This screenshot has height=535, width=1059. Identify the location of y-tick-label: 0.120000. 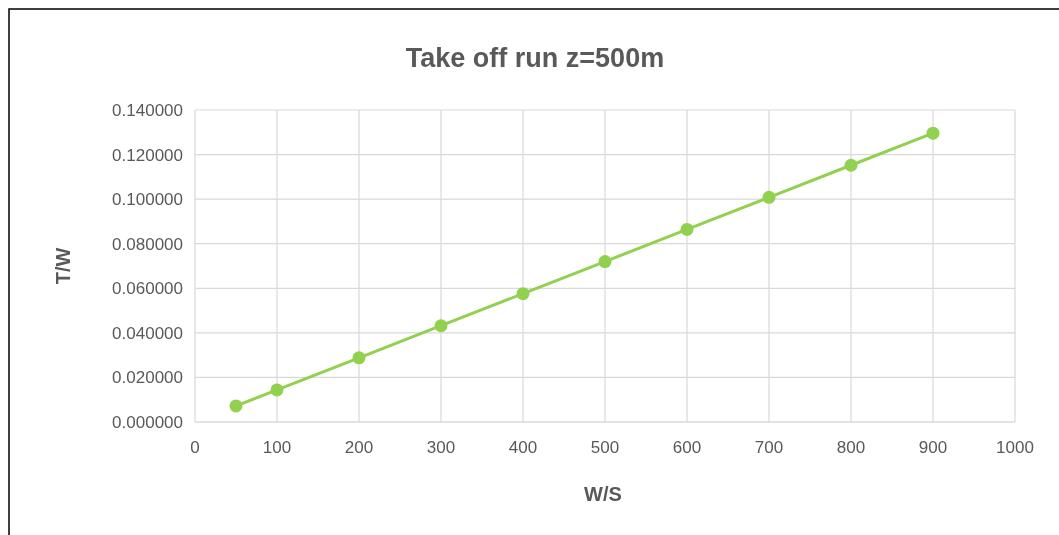
(147, 155).